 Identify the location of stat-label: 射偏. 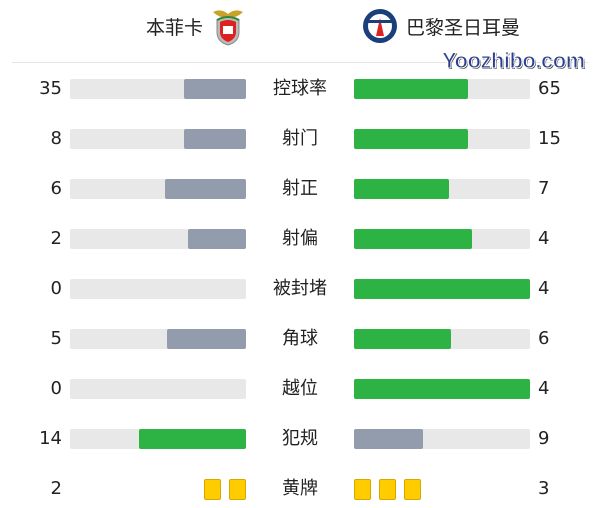
(300, 238).